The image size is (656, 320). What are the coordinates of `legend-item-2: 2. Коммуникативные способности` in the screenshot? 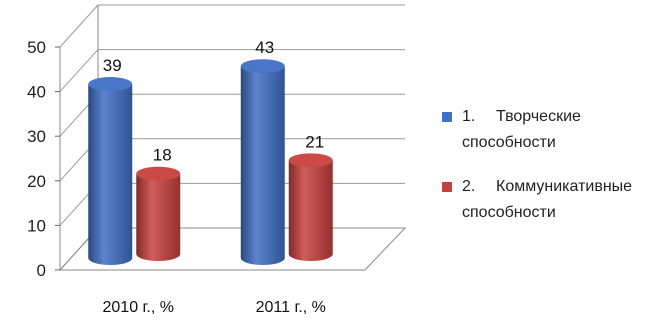 It's located at (547, 200).